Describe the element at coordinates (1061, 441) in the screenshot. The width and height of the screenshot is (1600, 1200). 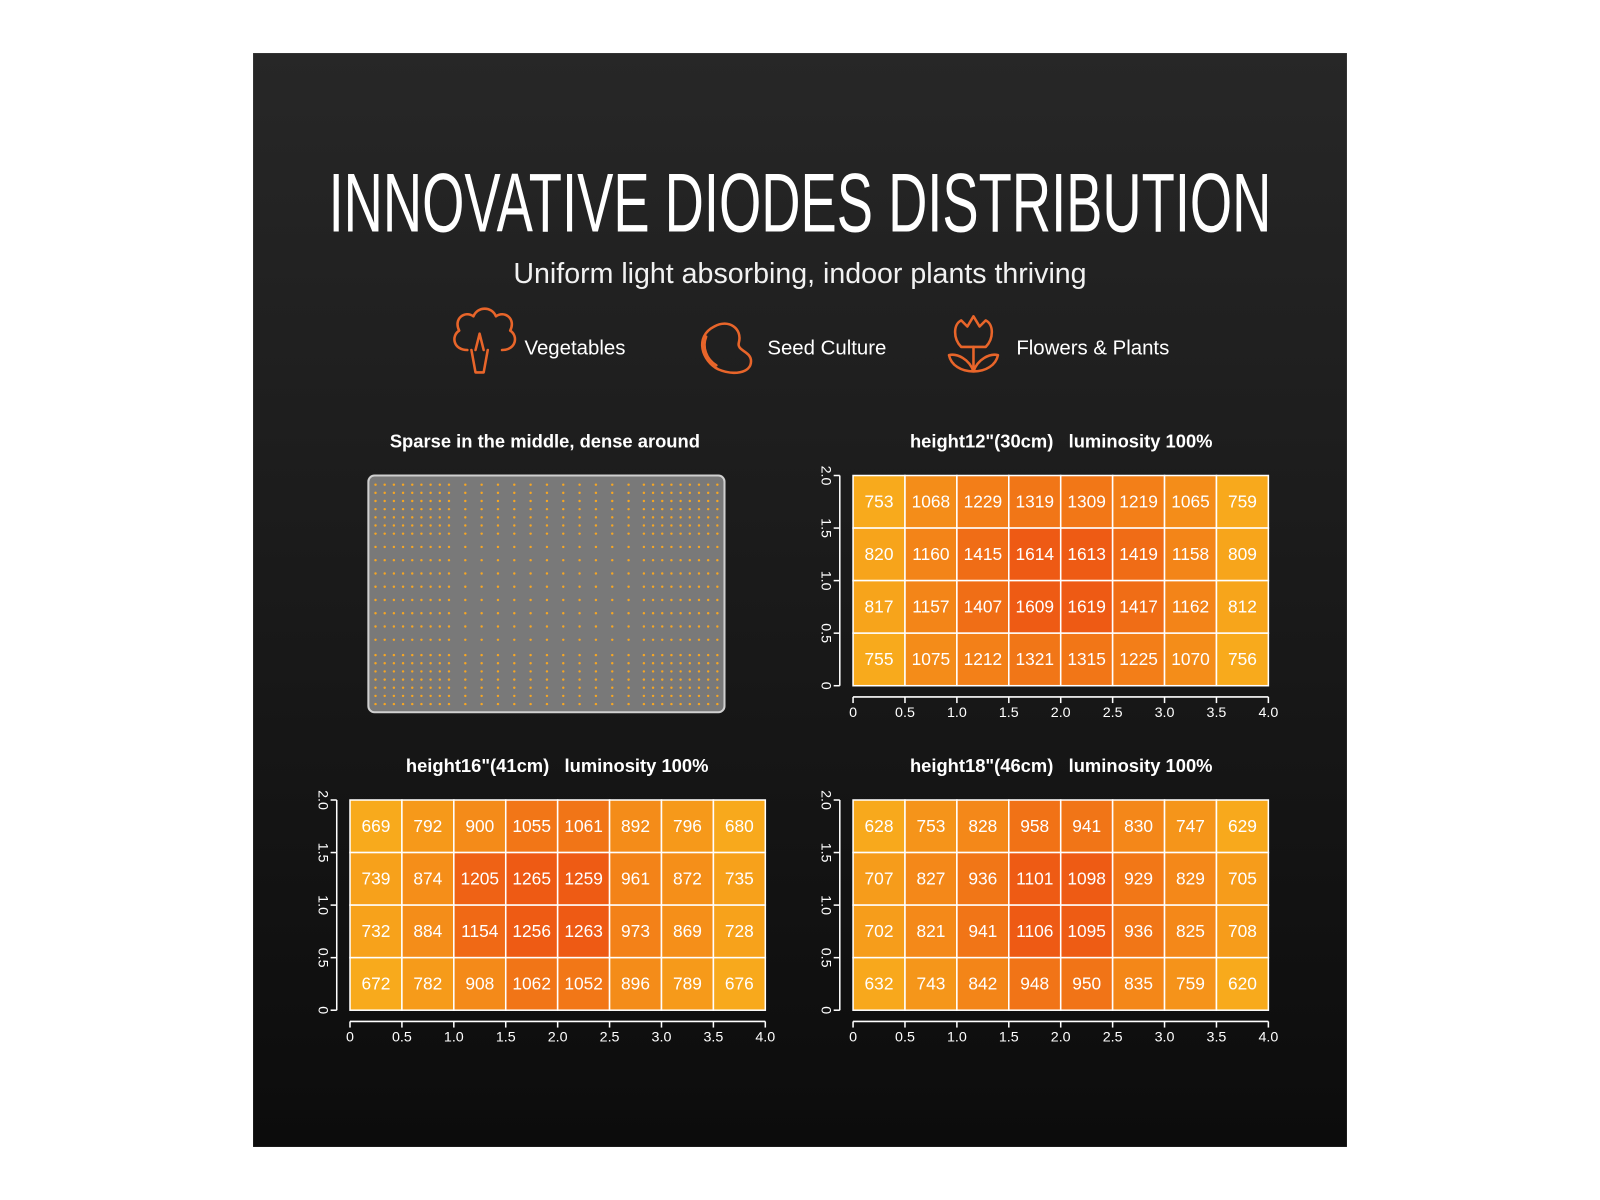
I see `chart-title: height12"(30cm) luminosity 100%` at that location.